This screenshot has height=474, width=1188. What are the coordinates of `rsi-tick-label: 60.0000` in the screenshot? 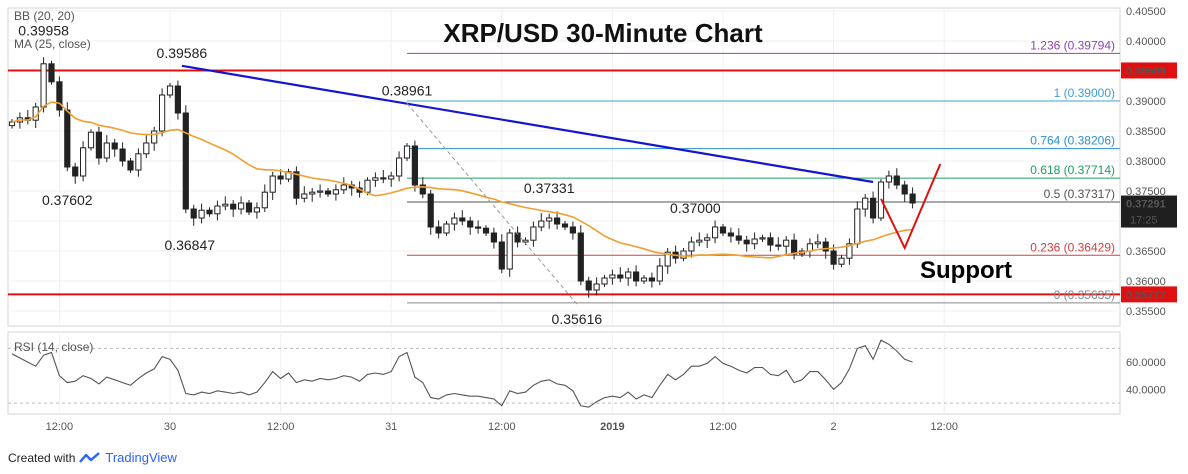 It's located at (1146, 363).